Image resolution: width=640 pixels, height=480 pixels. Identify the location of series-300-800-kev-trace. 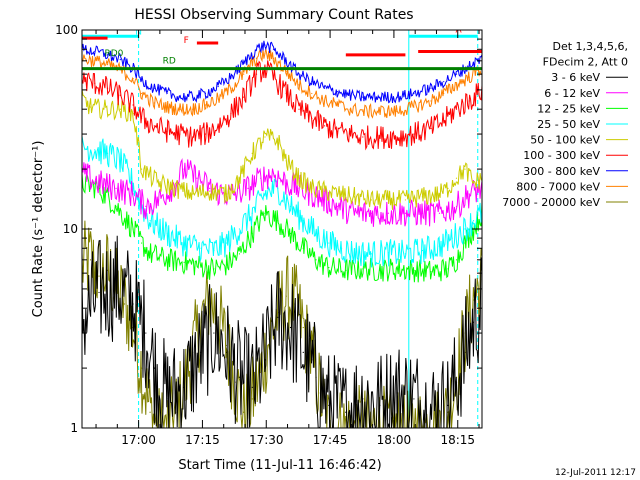
(282, 72).